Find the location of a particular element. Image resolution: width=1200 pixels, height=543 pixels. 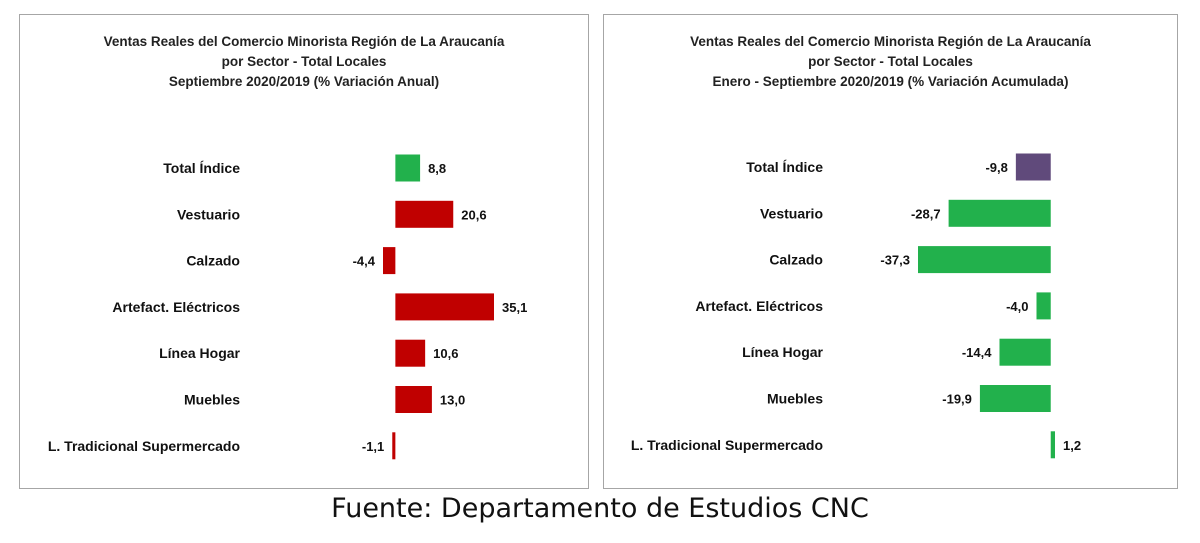

data-label: -14,4 is located at coordinates (977, 352).